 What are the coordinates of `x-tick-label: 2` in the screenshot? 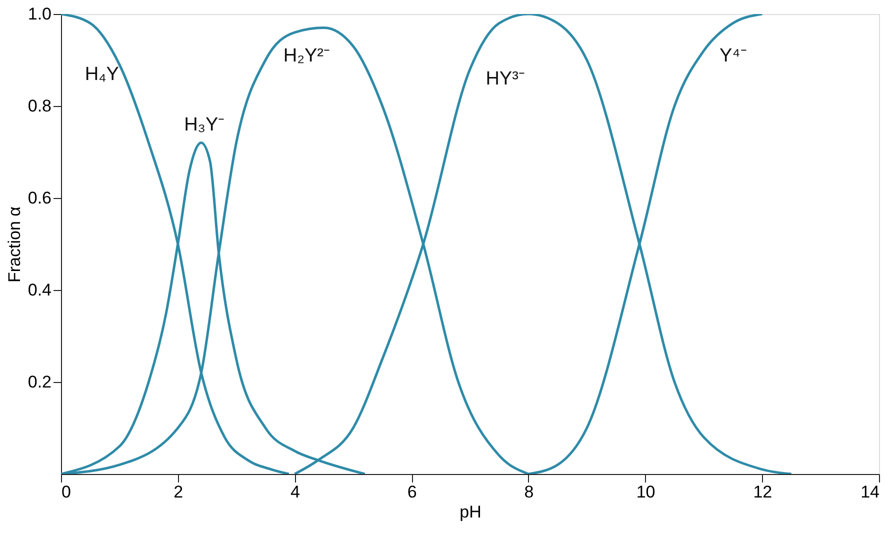 It's located at (179, 492).